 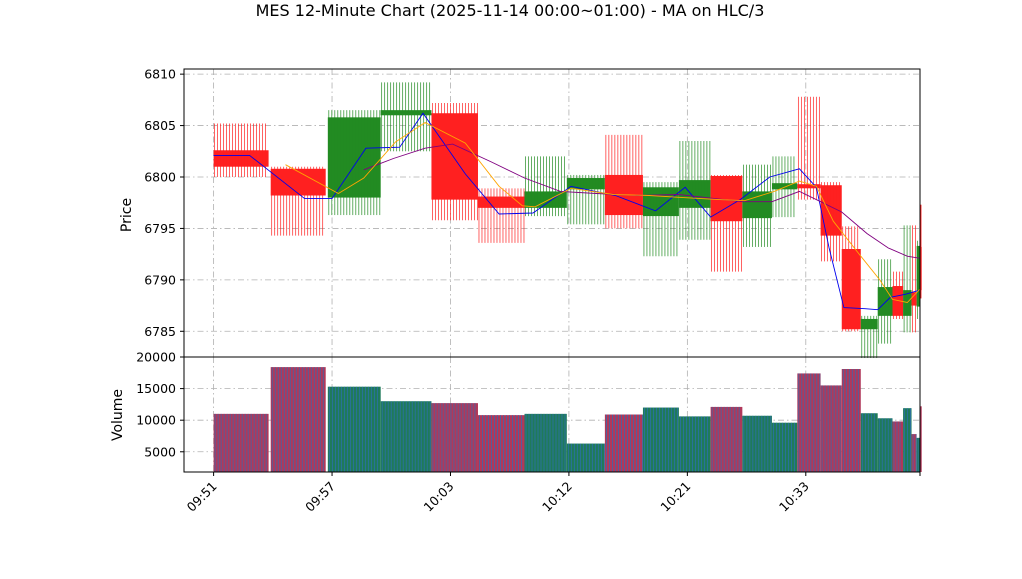 I want to click on x-tick-label: 10:03, so click(x=439, y=497).